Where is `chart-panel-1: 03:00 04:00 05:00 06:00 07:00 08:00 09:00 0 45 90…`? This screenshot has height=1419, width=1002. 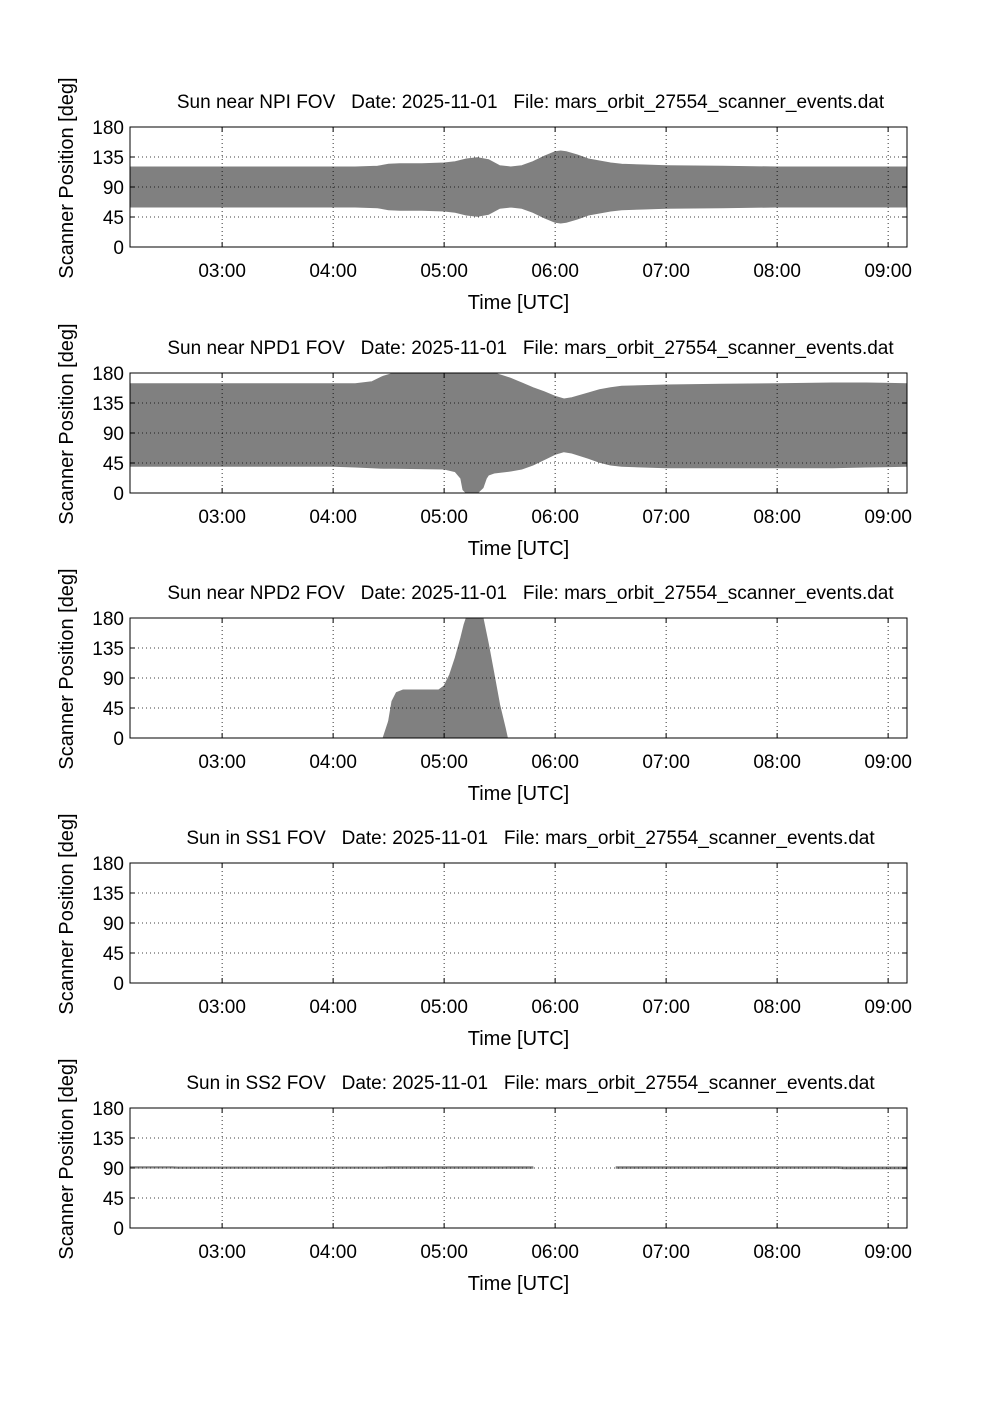 chart-panel-1: 03:00 04:00 05:00 06:00 07:00 08:00 09:00 0 45 90… is located at coordinates (484, 195).